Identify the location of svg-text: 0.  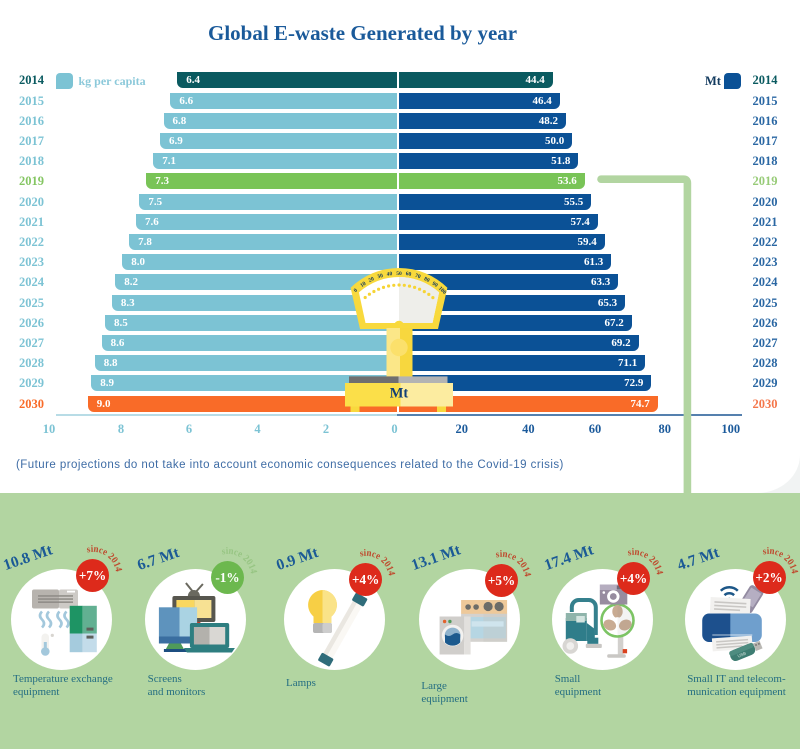
(356, 290).